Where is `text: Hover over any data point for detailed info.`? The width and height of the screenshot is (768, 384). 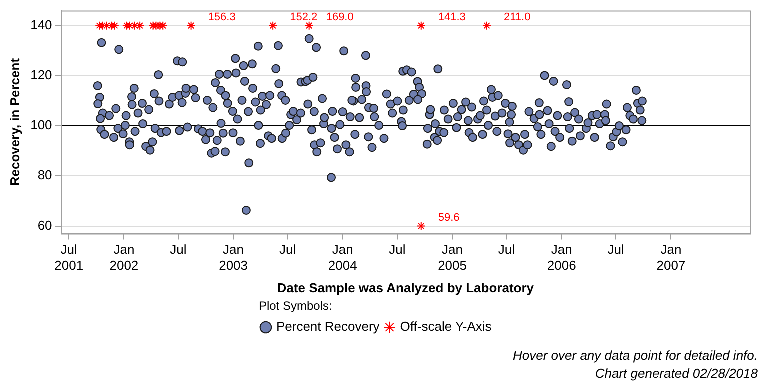 text: Hover over any data point for detailed info. is located at coordinates (635, 355).